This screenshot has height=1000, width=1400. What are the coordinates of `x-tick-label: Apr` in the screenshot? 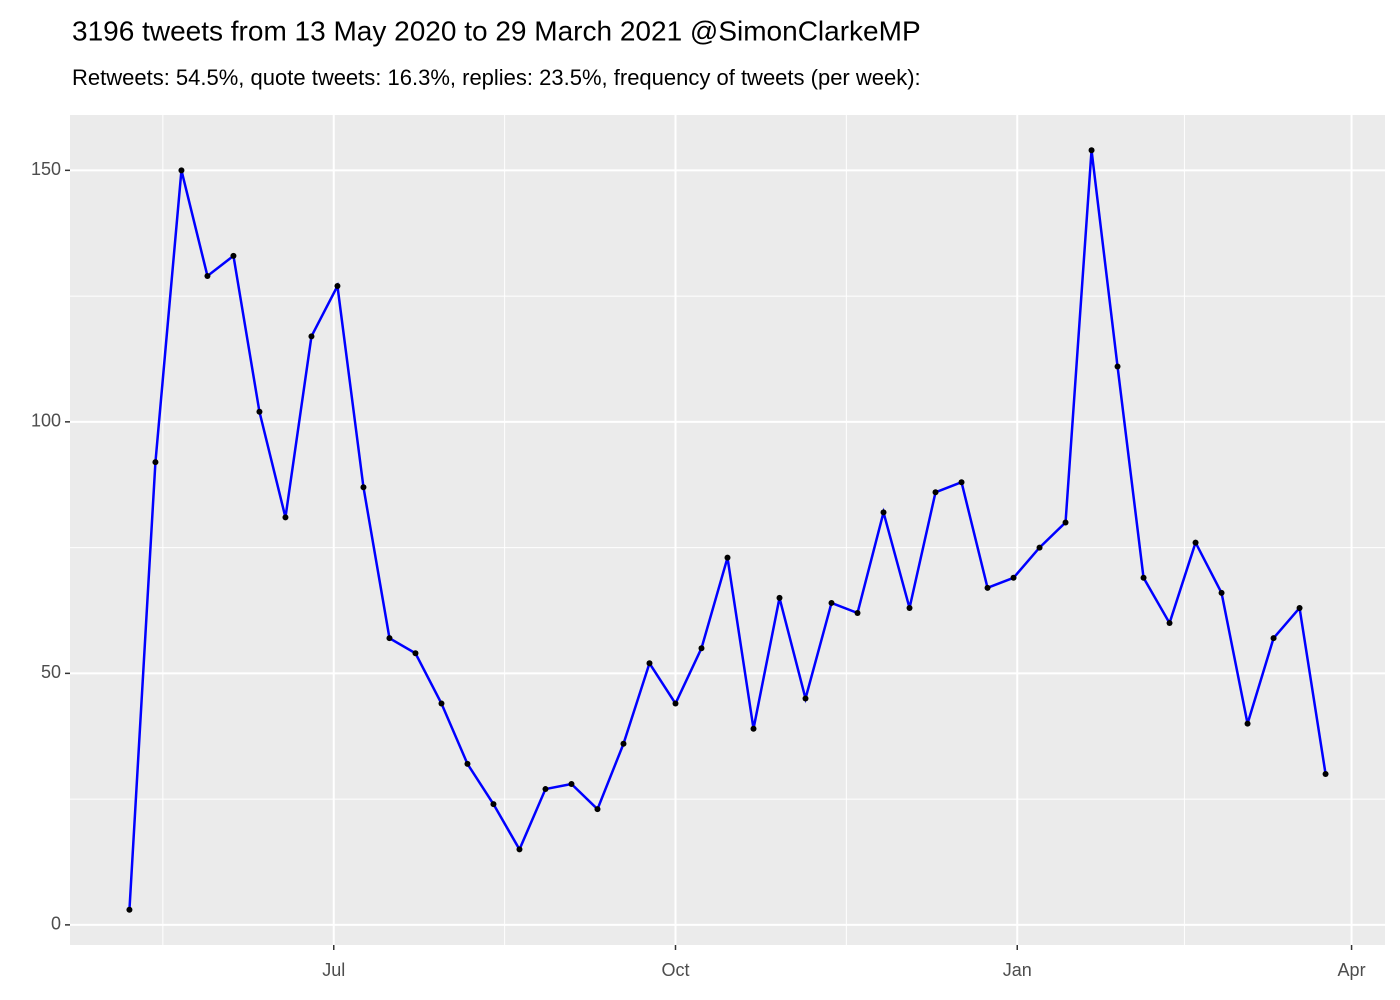 It's located at (1352, 970).